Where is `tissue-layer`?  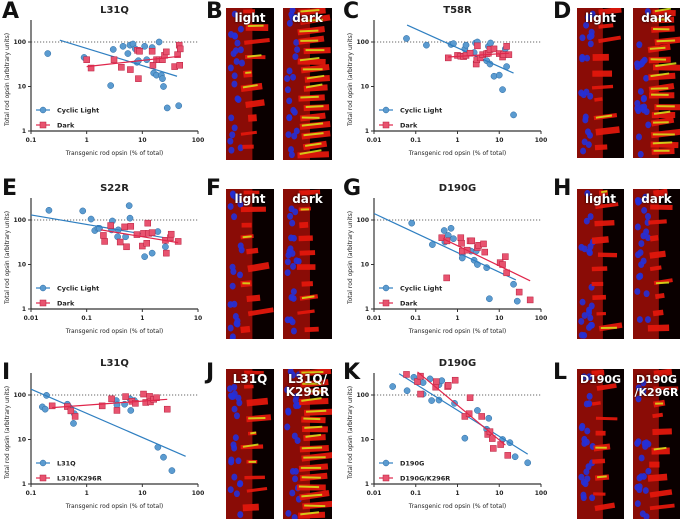 tissue-layer is located at coordinates (239, 264).